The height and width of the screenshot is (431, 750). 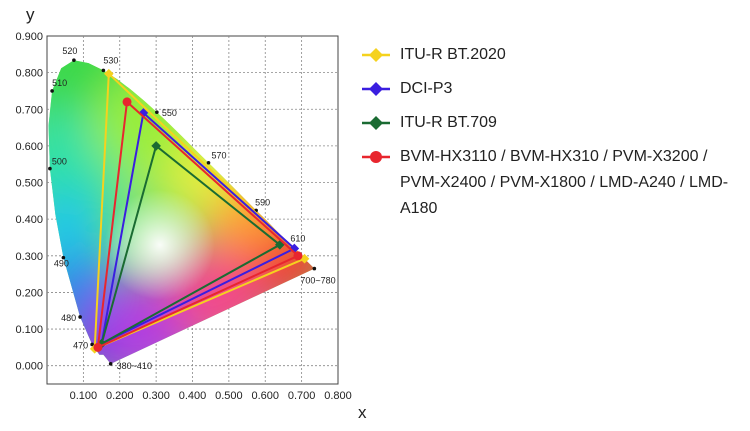 What do you see at coordinates (556, 55) in the screenshot?
I see `legend-item: ITU-R BT.2020` at bounding box center [556, 55].